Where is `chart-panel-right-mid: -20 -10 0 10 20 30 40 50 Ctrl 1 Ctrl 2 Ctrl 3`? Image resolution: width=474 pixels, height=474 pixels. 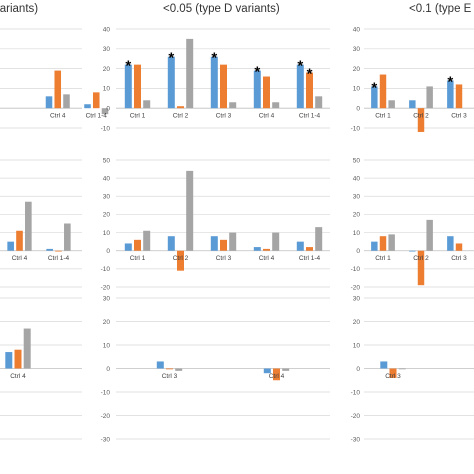 chart-panel-right-mid: -20 -10 0 10 20 30 40 50 Ctrl 1 Ctrl 2 Ctrl 3 is located at coordinates (412, 224).